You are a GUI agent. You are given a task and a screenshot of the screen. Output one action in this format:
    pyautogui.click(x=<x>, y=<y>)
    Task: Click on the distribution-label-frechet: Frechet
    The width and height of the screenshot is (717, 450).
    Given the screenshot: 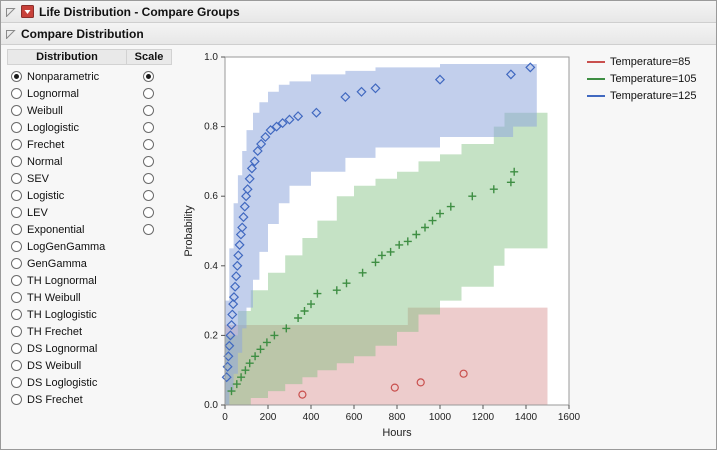 What is the action you would take?
    pyautogui.click(x=46, y=144)
    